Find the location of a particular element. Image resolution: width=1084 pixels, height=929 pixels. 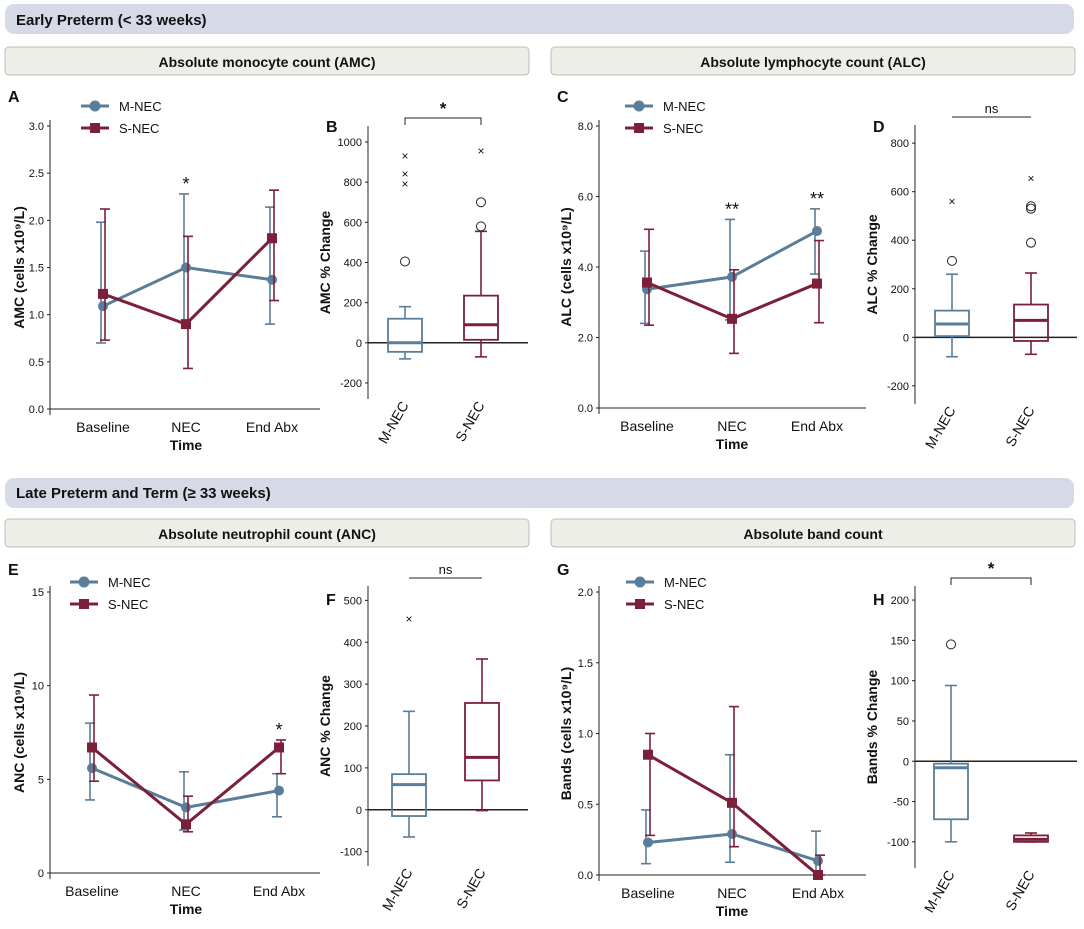

y-tick-label: 500 is located at coordinates (353, 601).